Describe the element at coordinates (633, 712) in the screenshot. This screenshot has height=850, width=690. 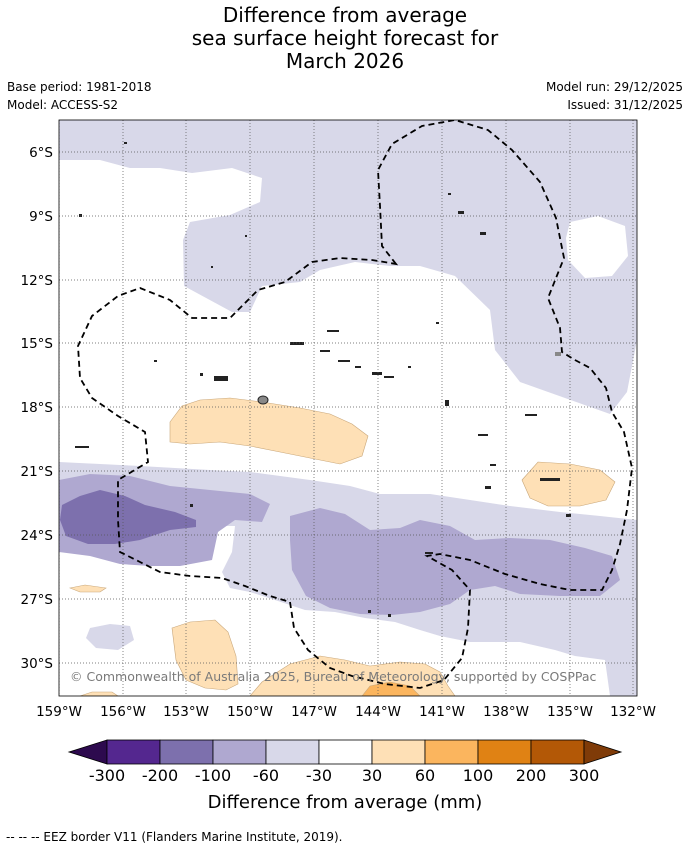
I see `lon-label: 132°W` at that location.